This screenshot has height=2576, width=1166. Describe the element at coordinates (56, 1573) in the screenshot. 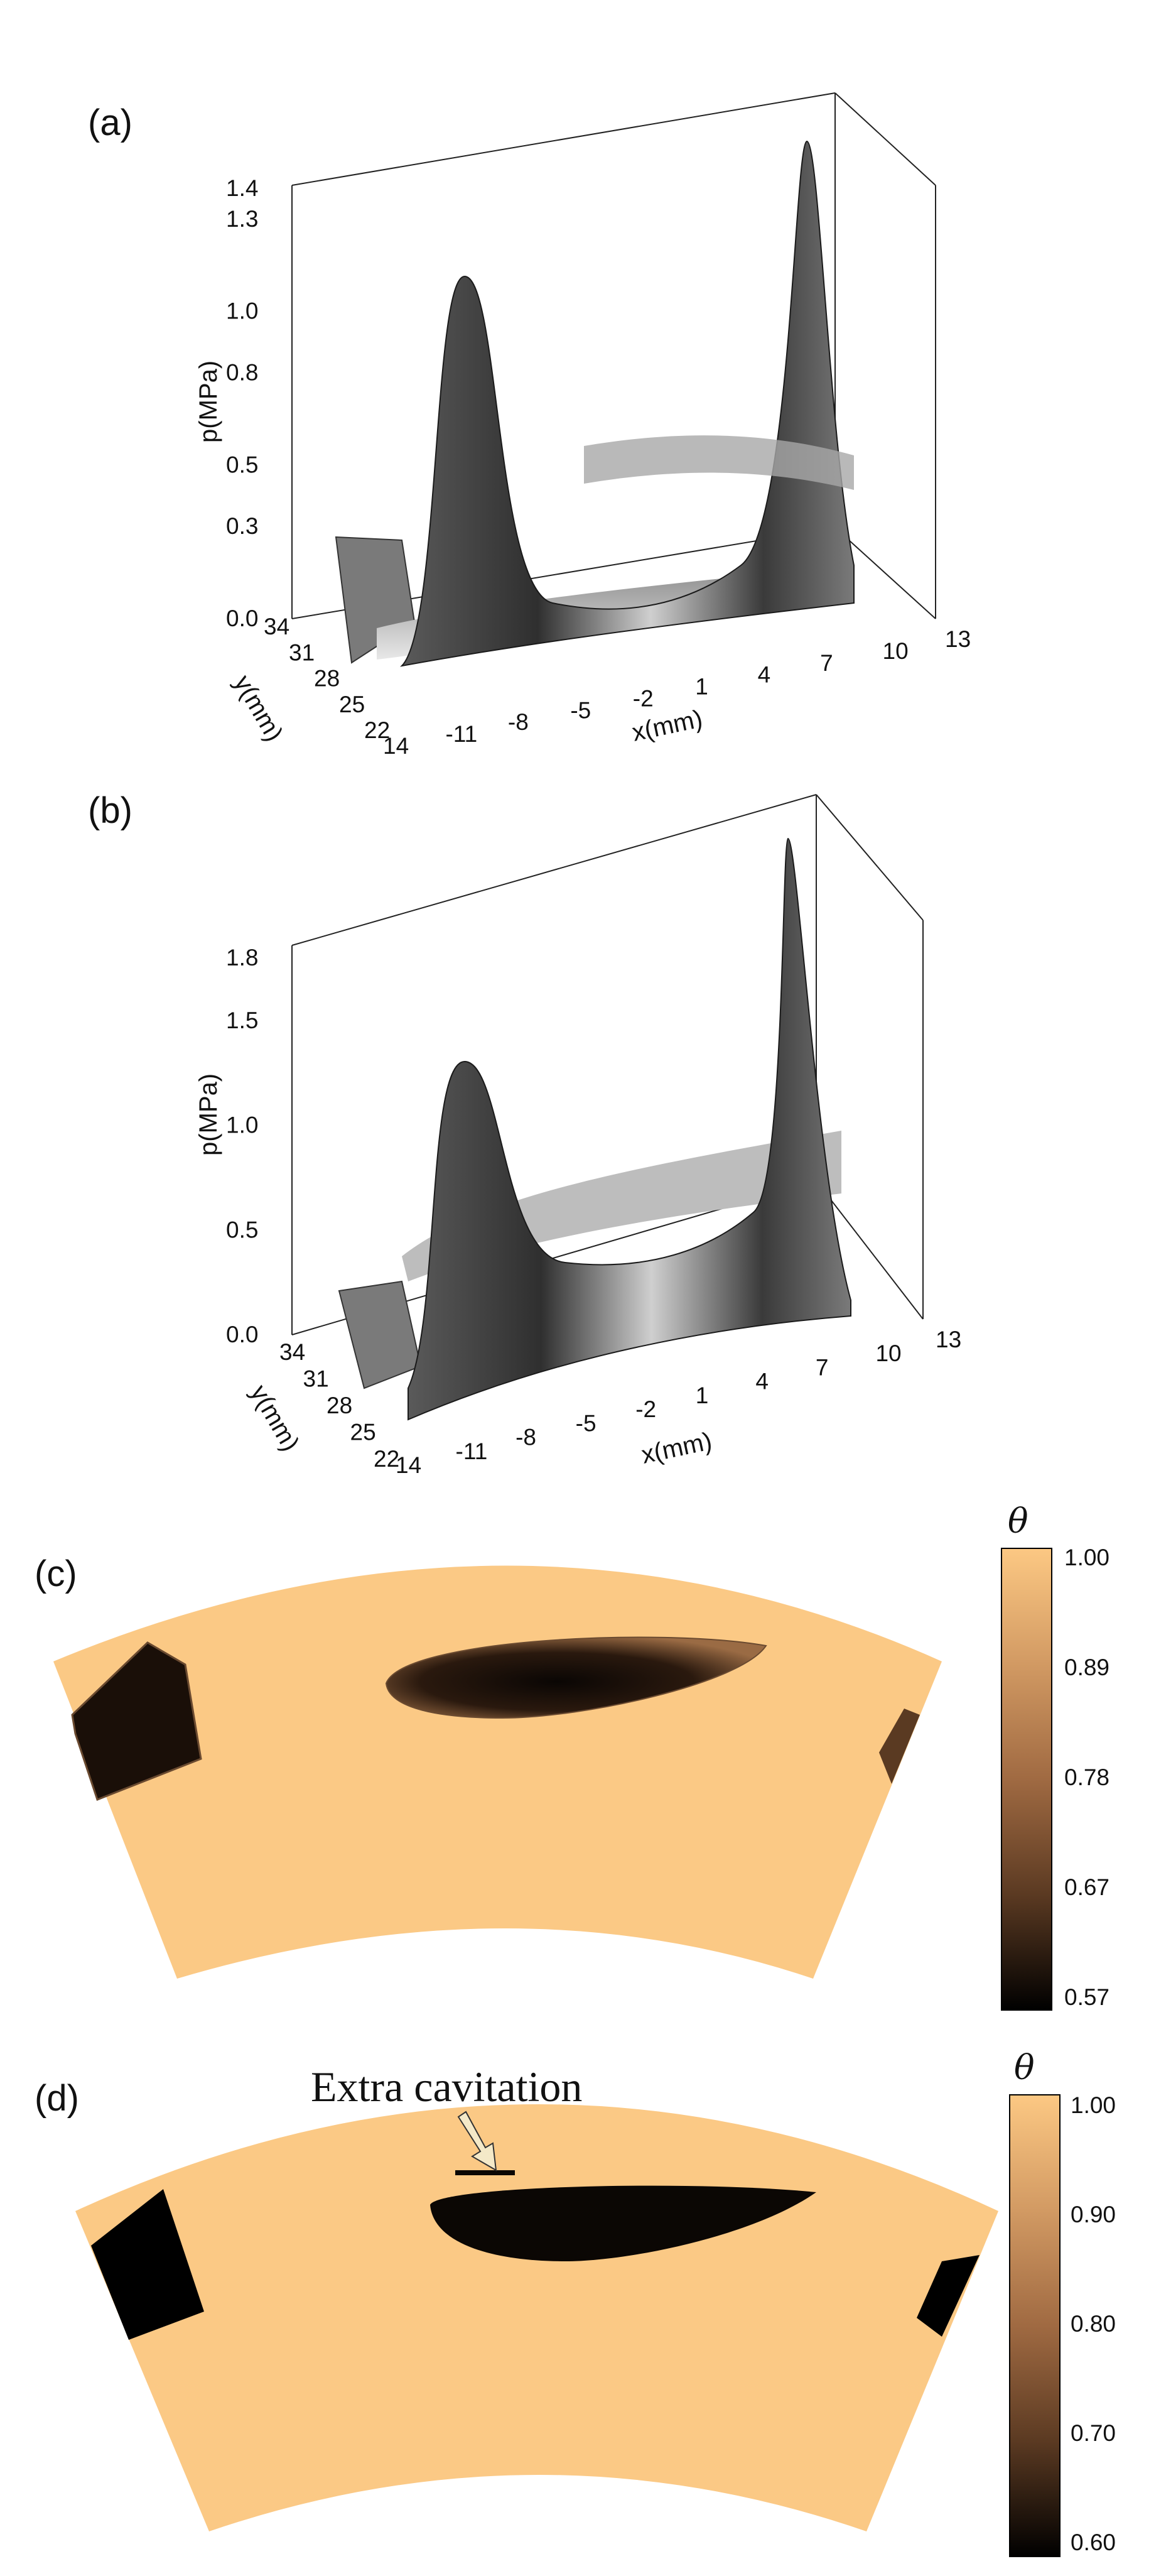

I see `panel-c-label: (c)` at that location.